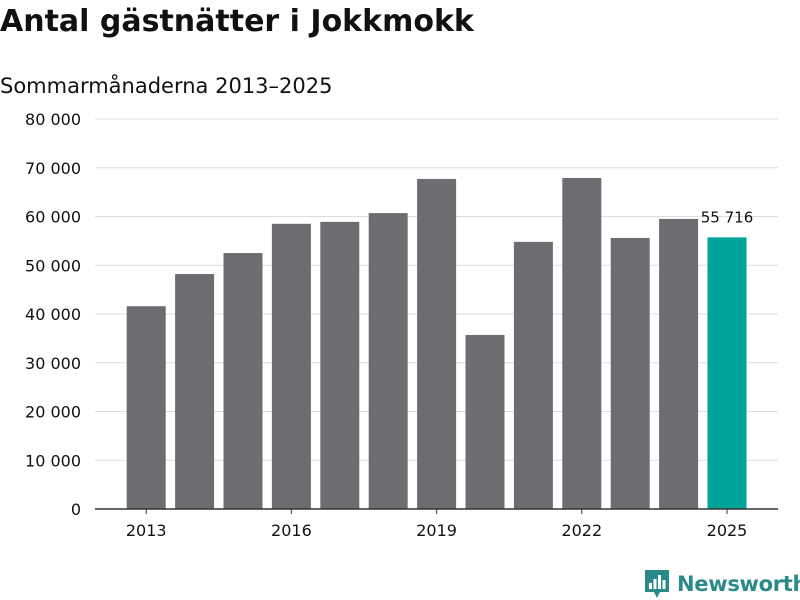 This screenshot has width=800, height=600. Describe the element at coordinates (582, 343) in the screenshot. I see `bar-2022` at that location.